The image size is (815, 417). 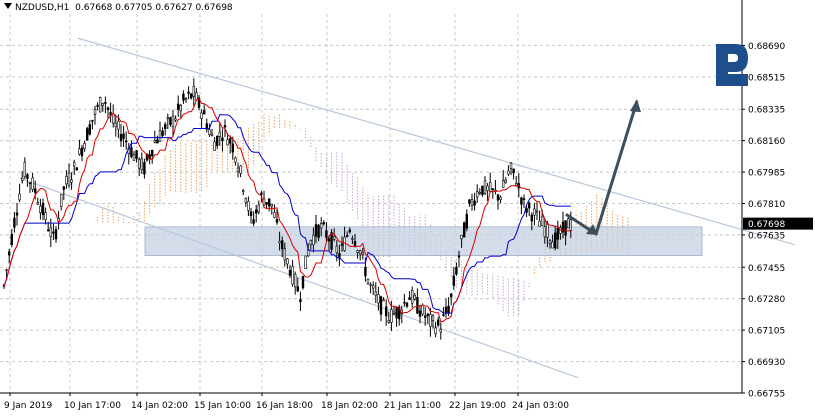 What do you see at coordinates (222, 406) in the screenshot?
I see `x-tick-label: 15 Jan 10:00` at bounding box center [222, 406].